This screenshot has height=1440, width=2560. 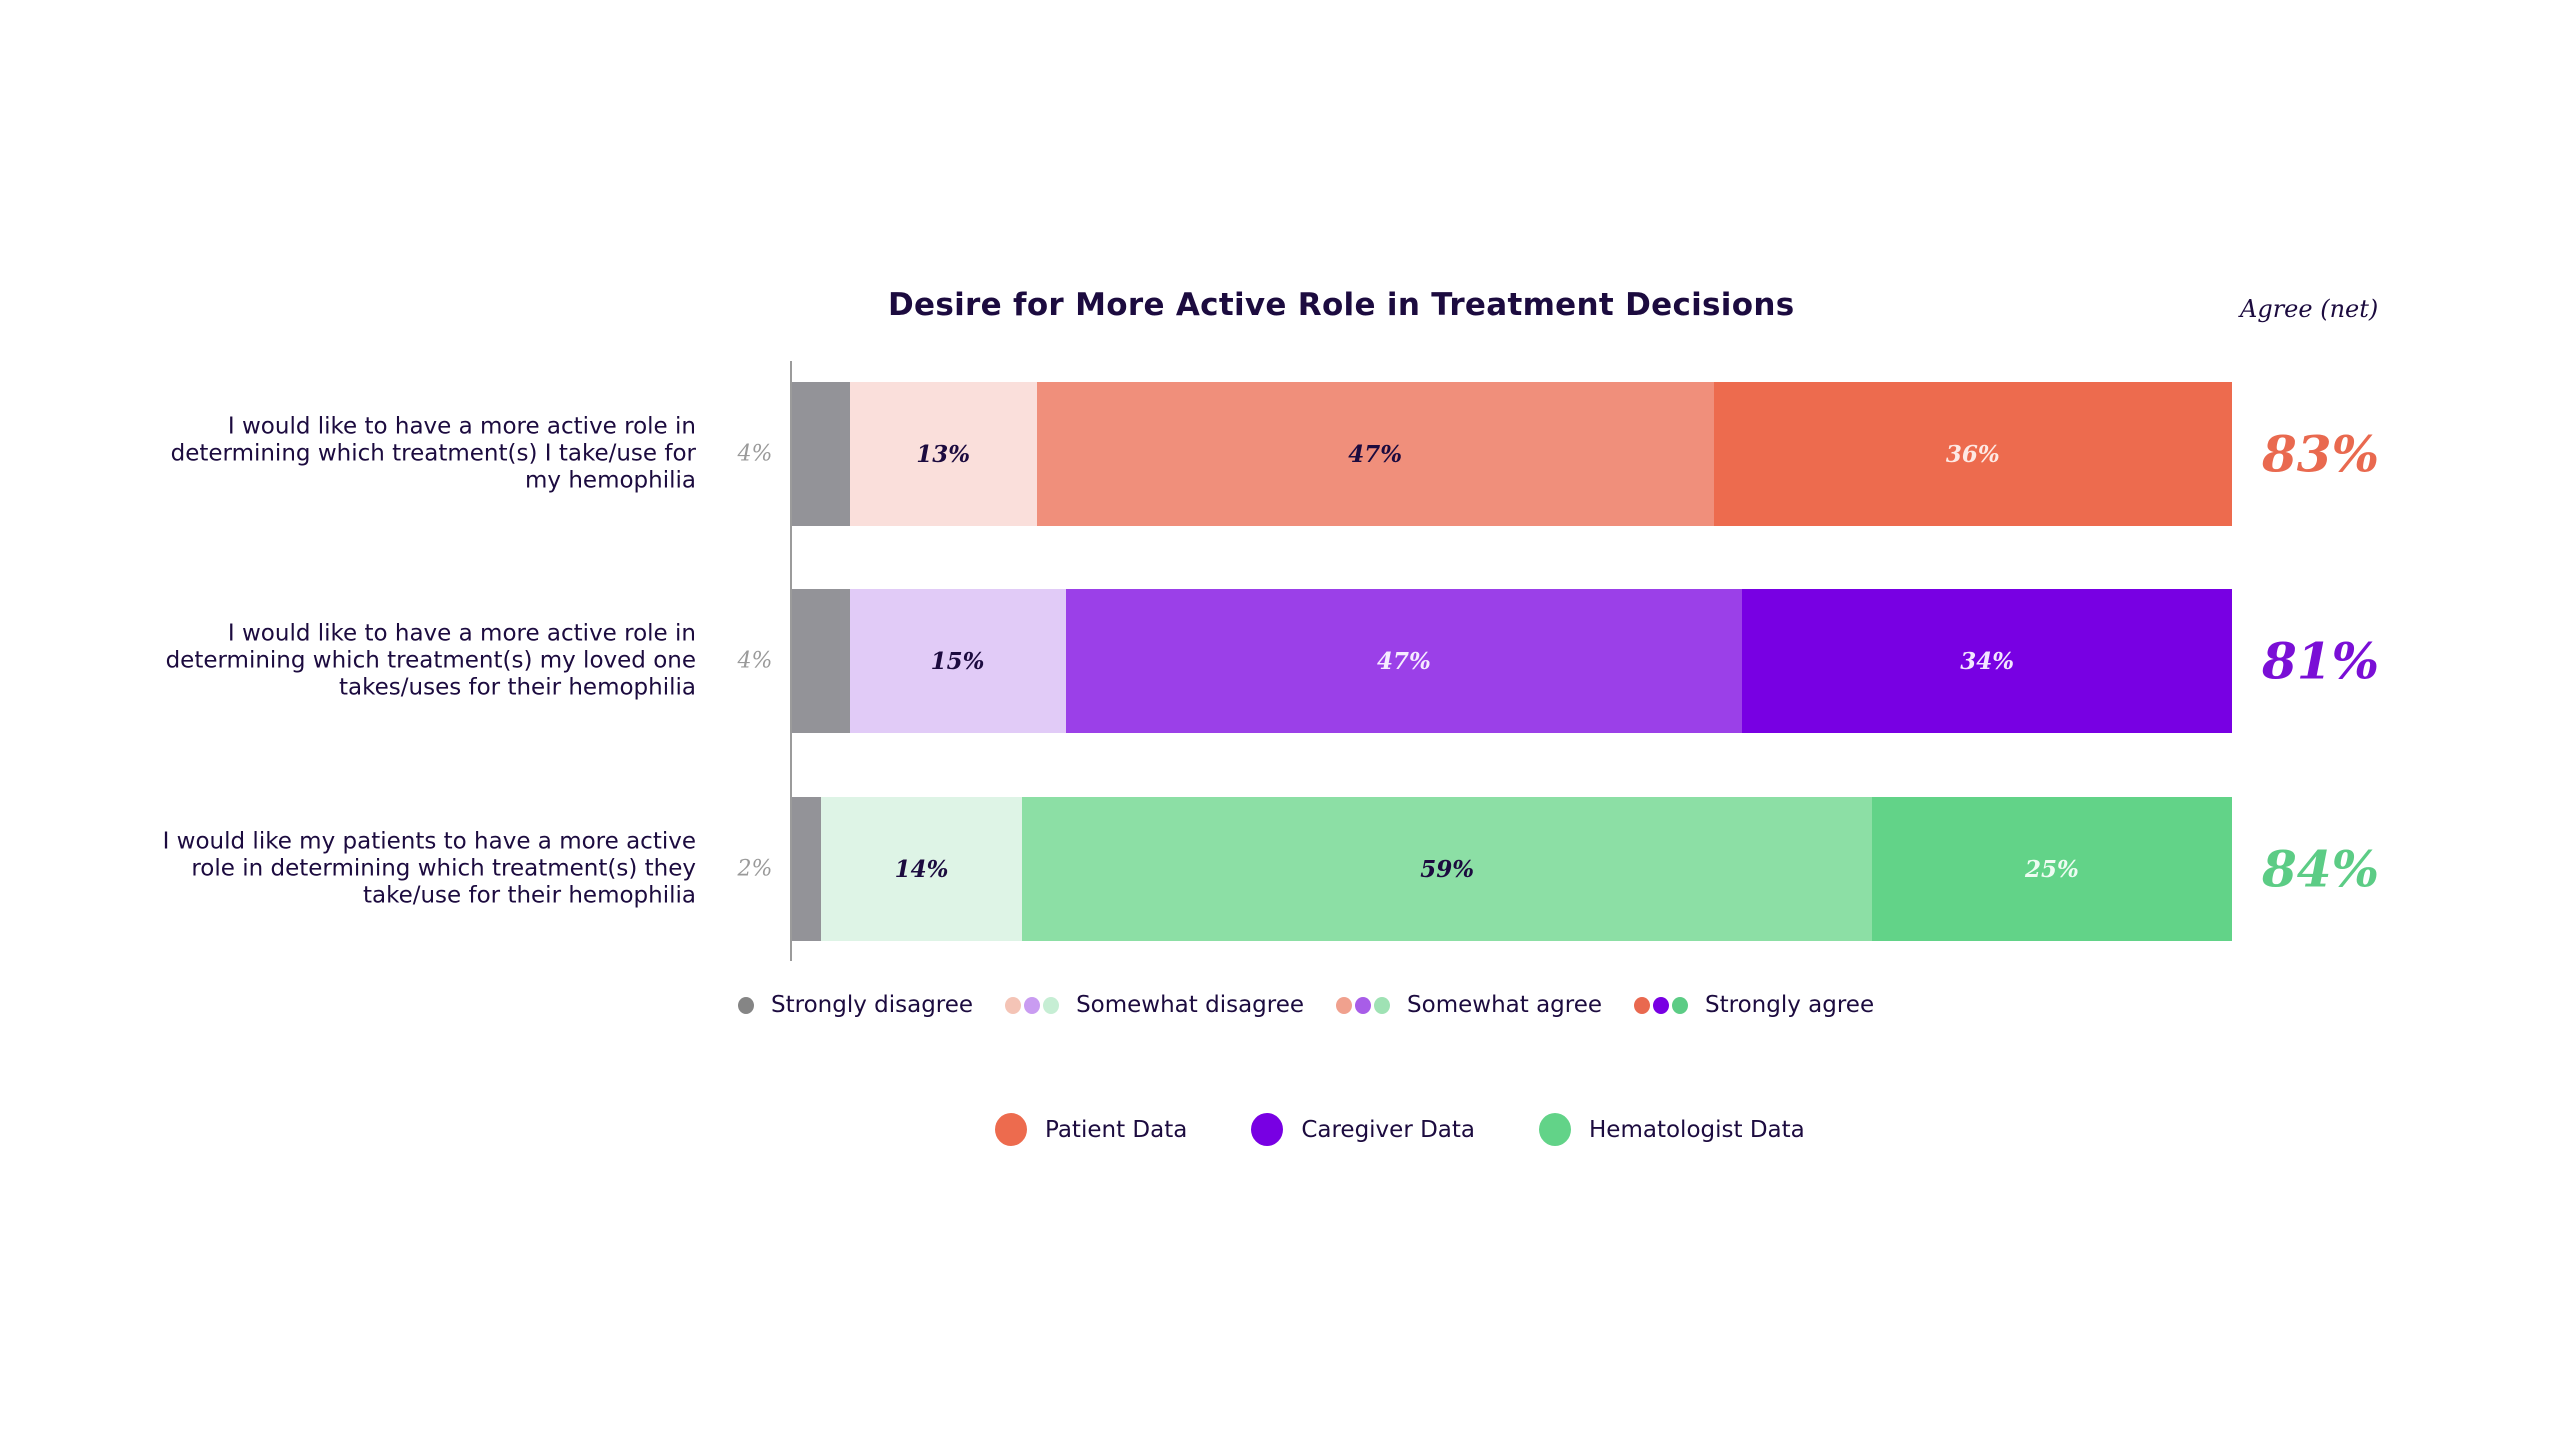 What do you see at coordinates (1267, 1129) in the screenshot?
I see `caregiver-dot-icon` at bounding box center [1267, 1129].